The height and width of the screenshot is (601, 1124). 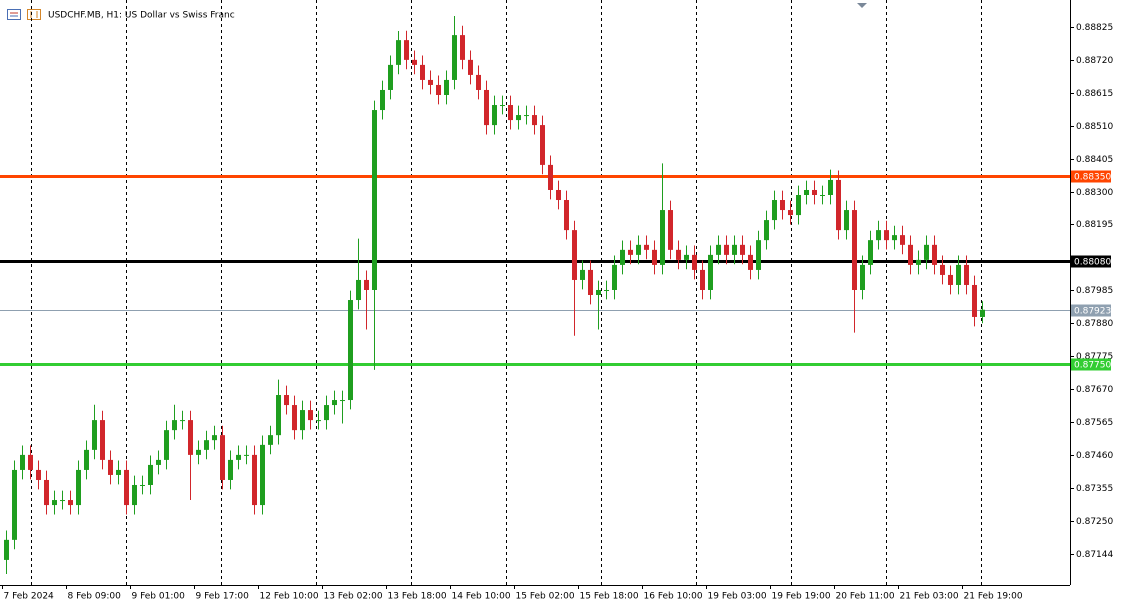 I want to click on x-tick-label: 16 Feb 10:00, so click(x=673, y=596).